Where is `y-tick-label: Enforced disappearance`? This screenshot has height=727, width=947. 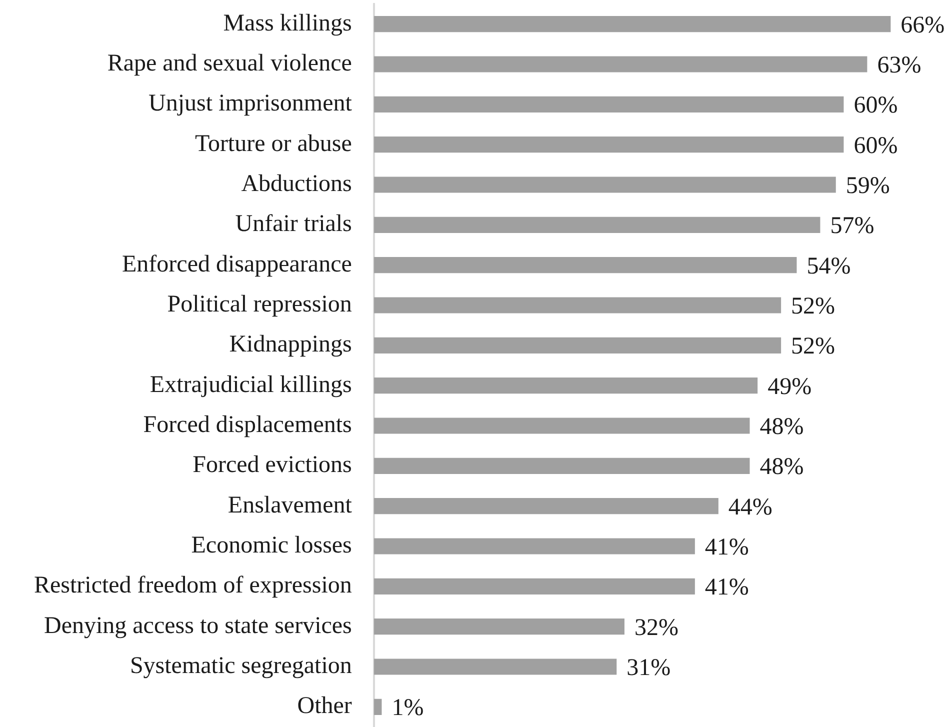 y-tick-label: Enforced disappearance is located at coordinates (237, 264).